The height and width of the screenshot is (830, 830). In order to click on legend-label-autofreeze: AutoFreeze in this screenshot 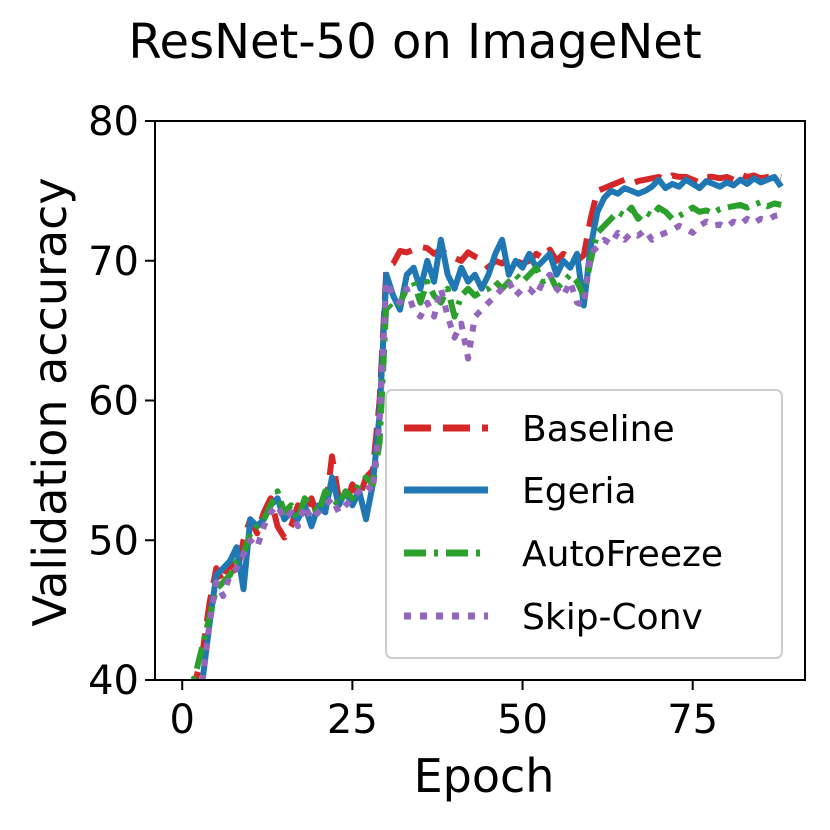, I will do `click(622, 554)`.